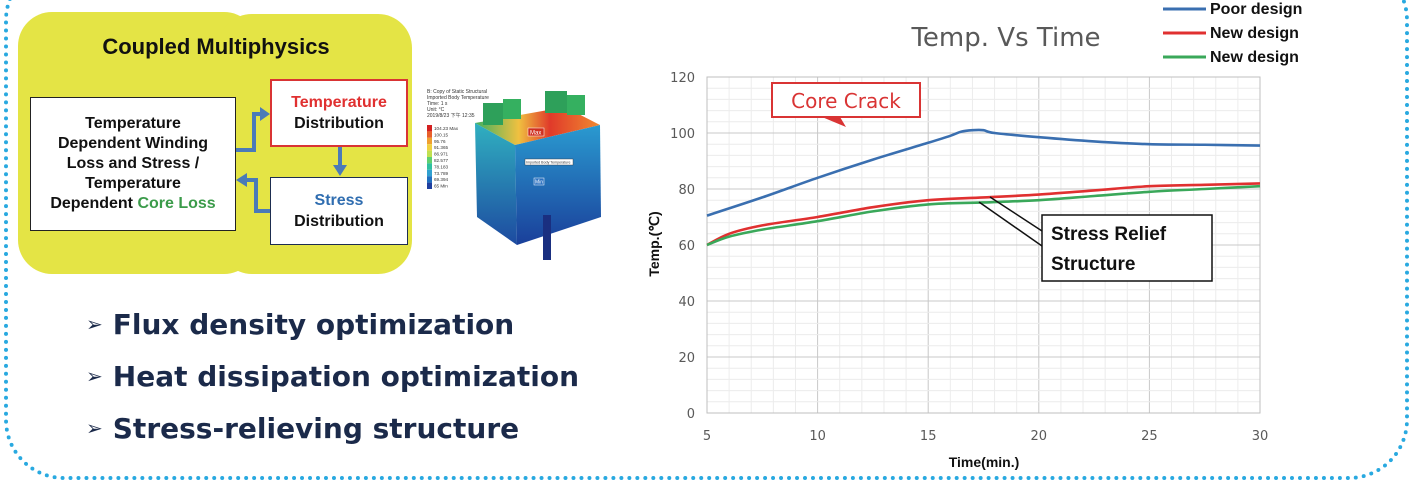 The image size is (1417, 486). Describe the element at coordinates (436, 110) in the screenshot. I see `svg-text: Unit: °C` at that location.